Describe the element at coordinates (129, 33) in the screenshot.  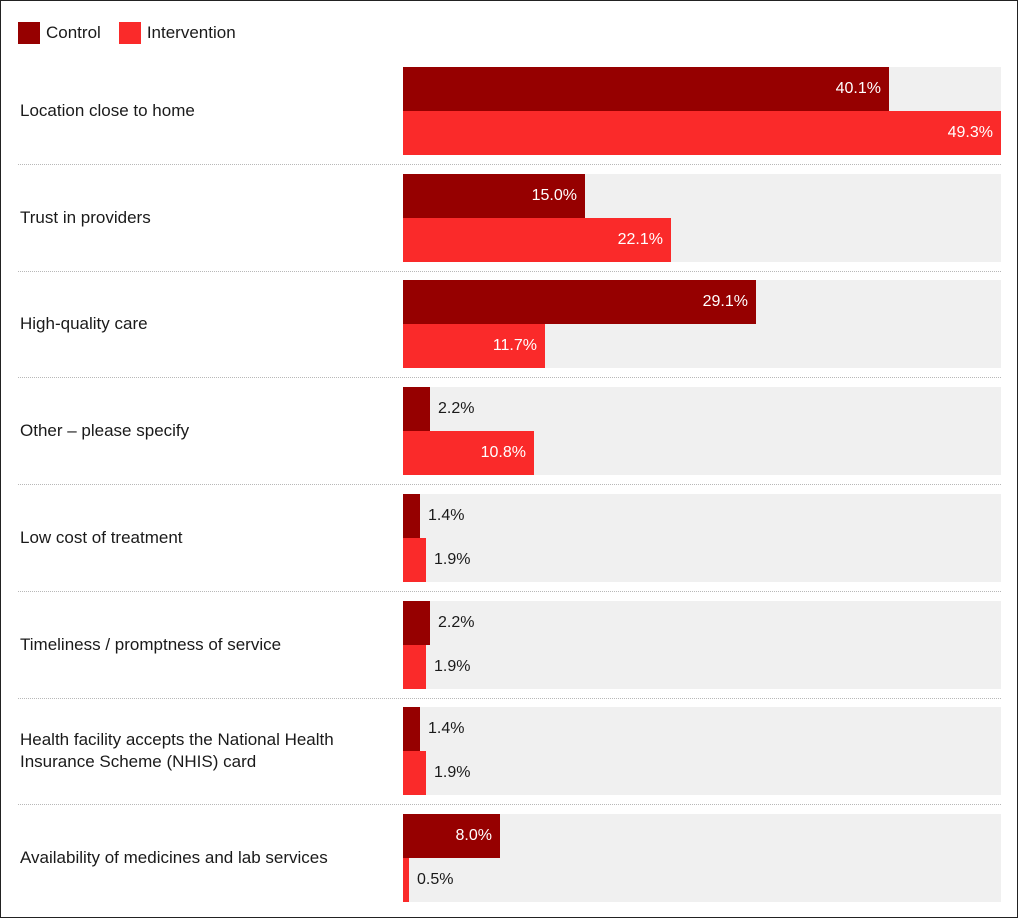
I see `legend-swatch-intervention` at that location.